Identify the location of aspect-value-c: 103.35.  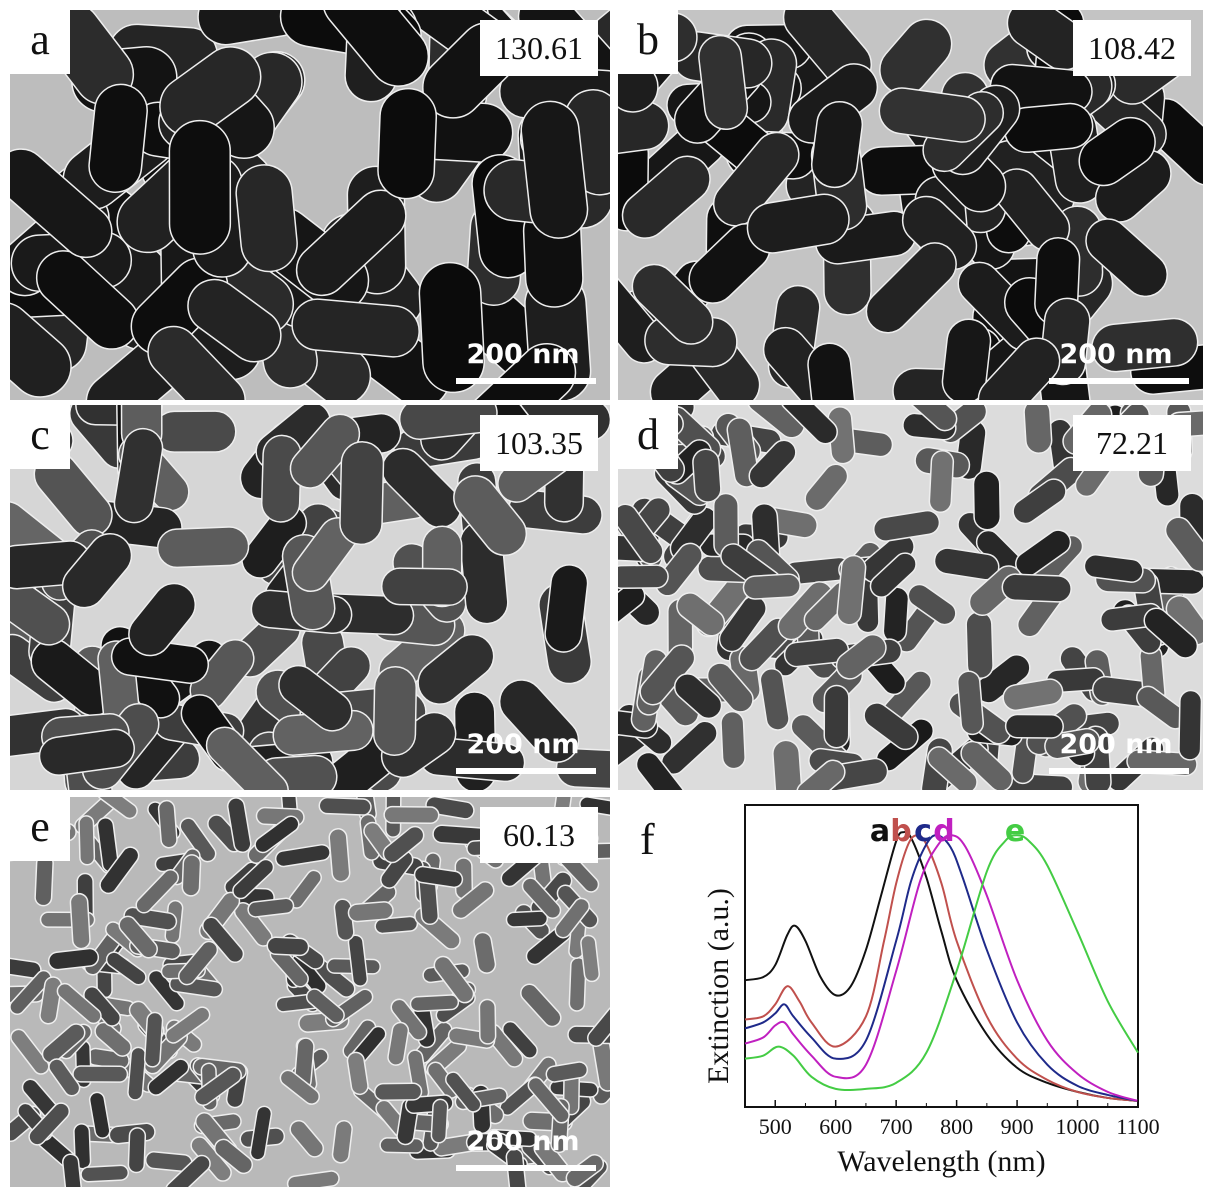
(539, 443).